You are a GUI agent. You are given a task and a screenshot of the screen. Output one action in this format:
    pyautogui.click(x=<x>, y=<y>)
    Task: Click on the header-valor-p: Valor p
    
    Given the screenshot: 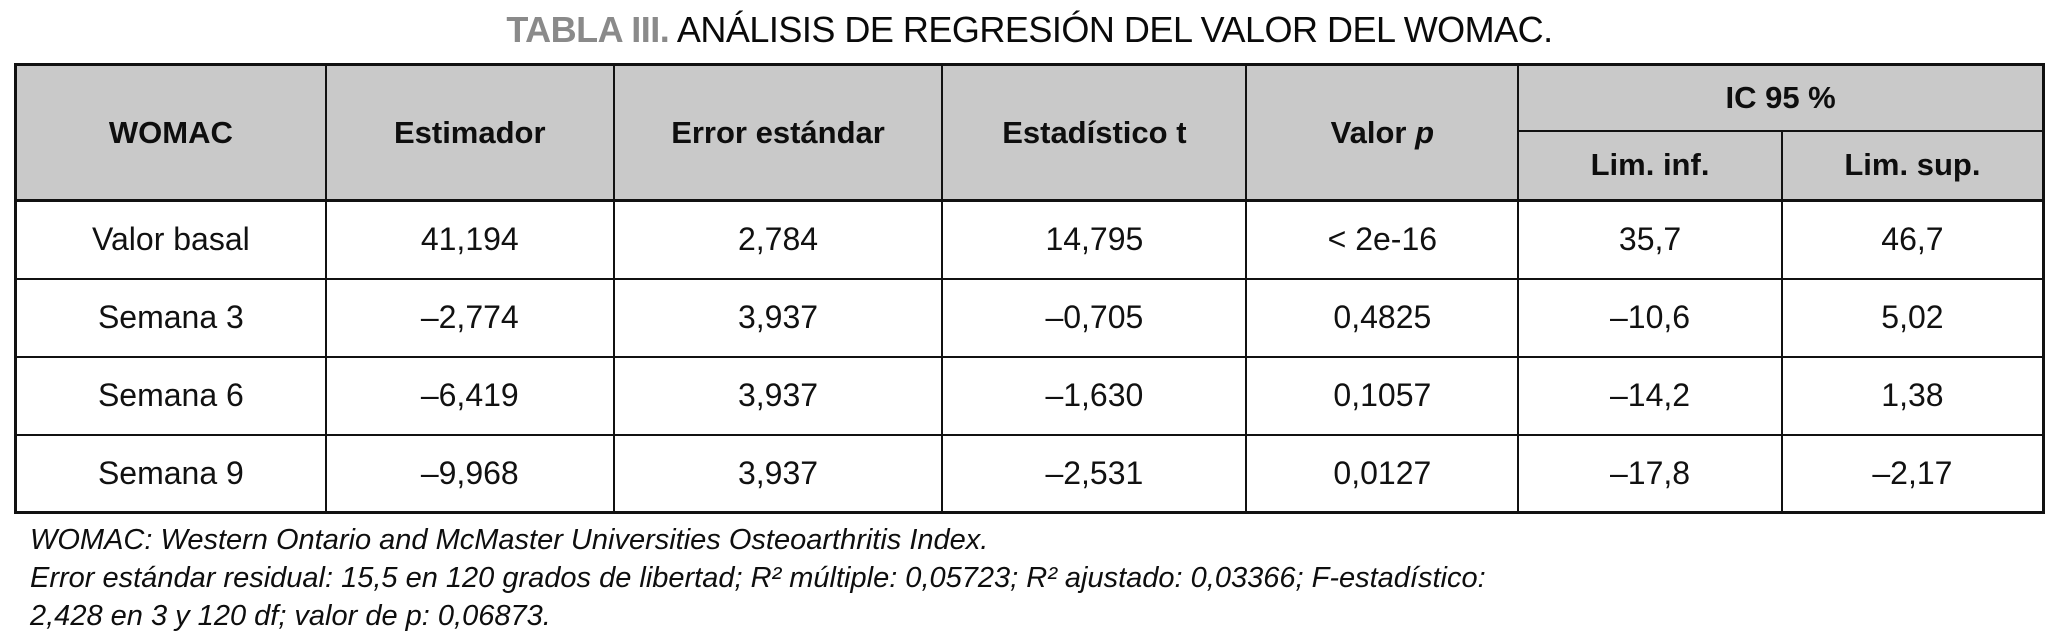 What is the action you would take?
    pyautogui.click(x=1382, y=132)
    